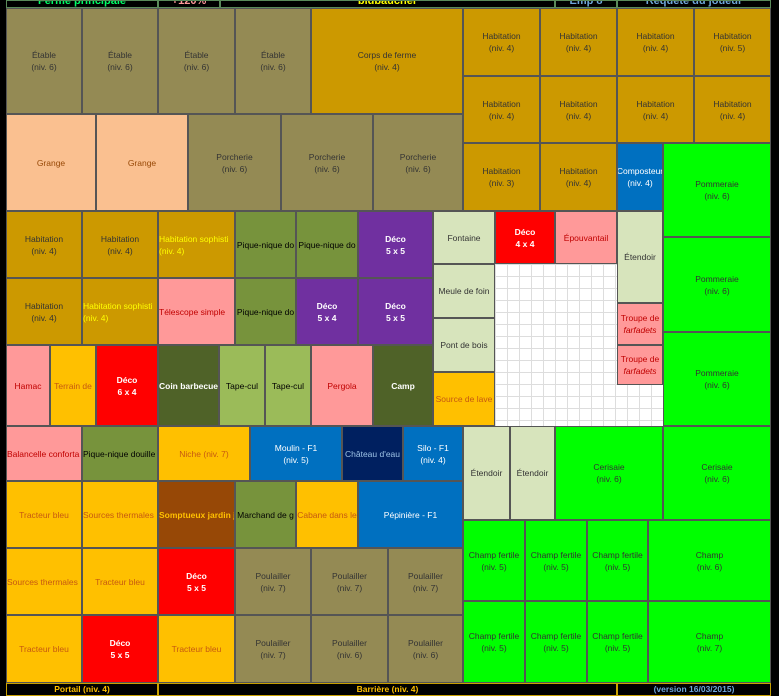 This screenshot has width=779, height=696. What do you see at coordinates (327, 514) in the screenshot?
I see `tile: Cabane dans le` at bounding box center [327, 514].